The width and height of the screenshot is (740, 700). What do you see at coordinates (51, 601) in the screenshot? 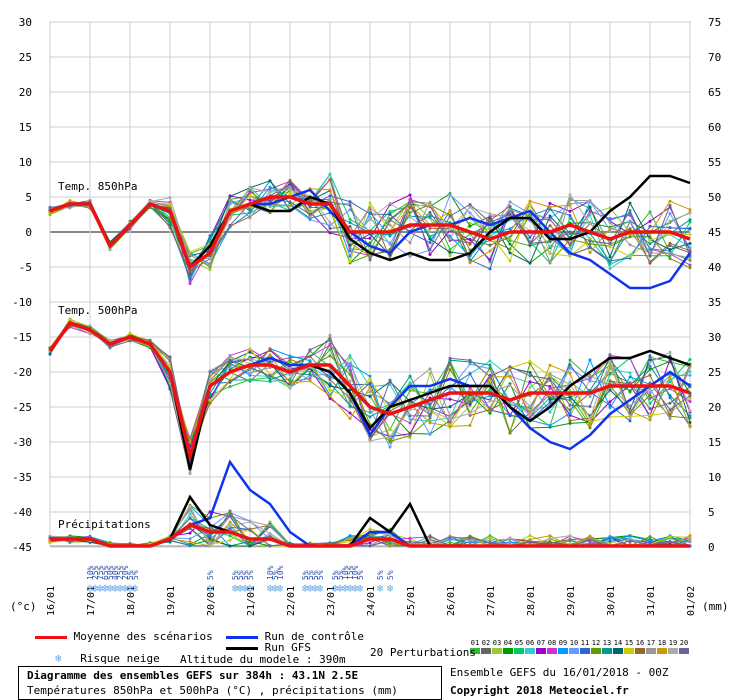
I see `date-label: 16/01` at bounding box center [51, 601].